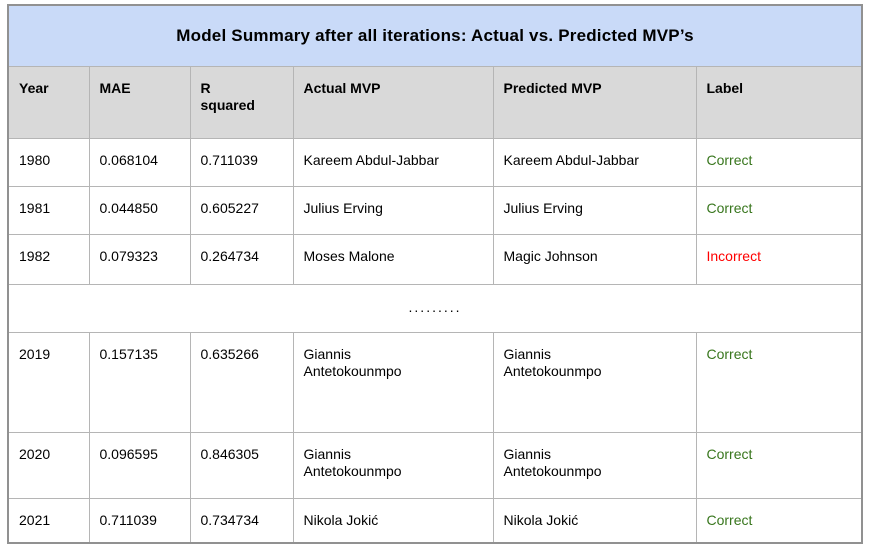 The image size is (869, 550). I want to click on cell-year: 1981, so click(48, 210).